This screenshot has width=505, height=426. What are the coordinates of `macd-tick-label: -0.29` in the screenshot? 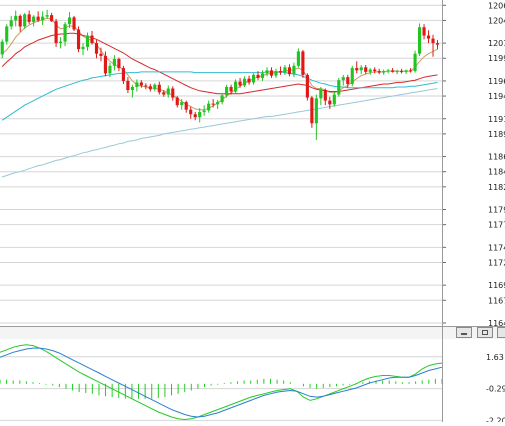 It's located at (495, 389).